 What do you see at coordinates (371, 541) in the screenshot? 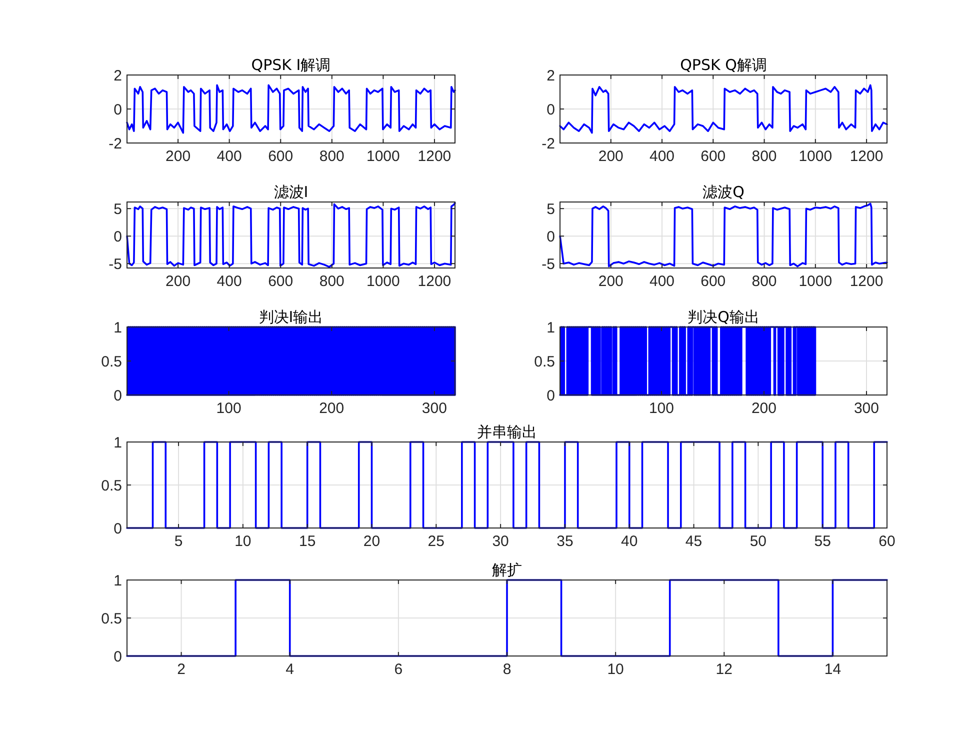
I see `x-tick-label: 20` at bounding box center [371, 541].